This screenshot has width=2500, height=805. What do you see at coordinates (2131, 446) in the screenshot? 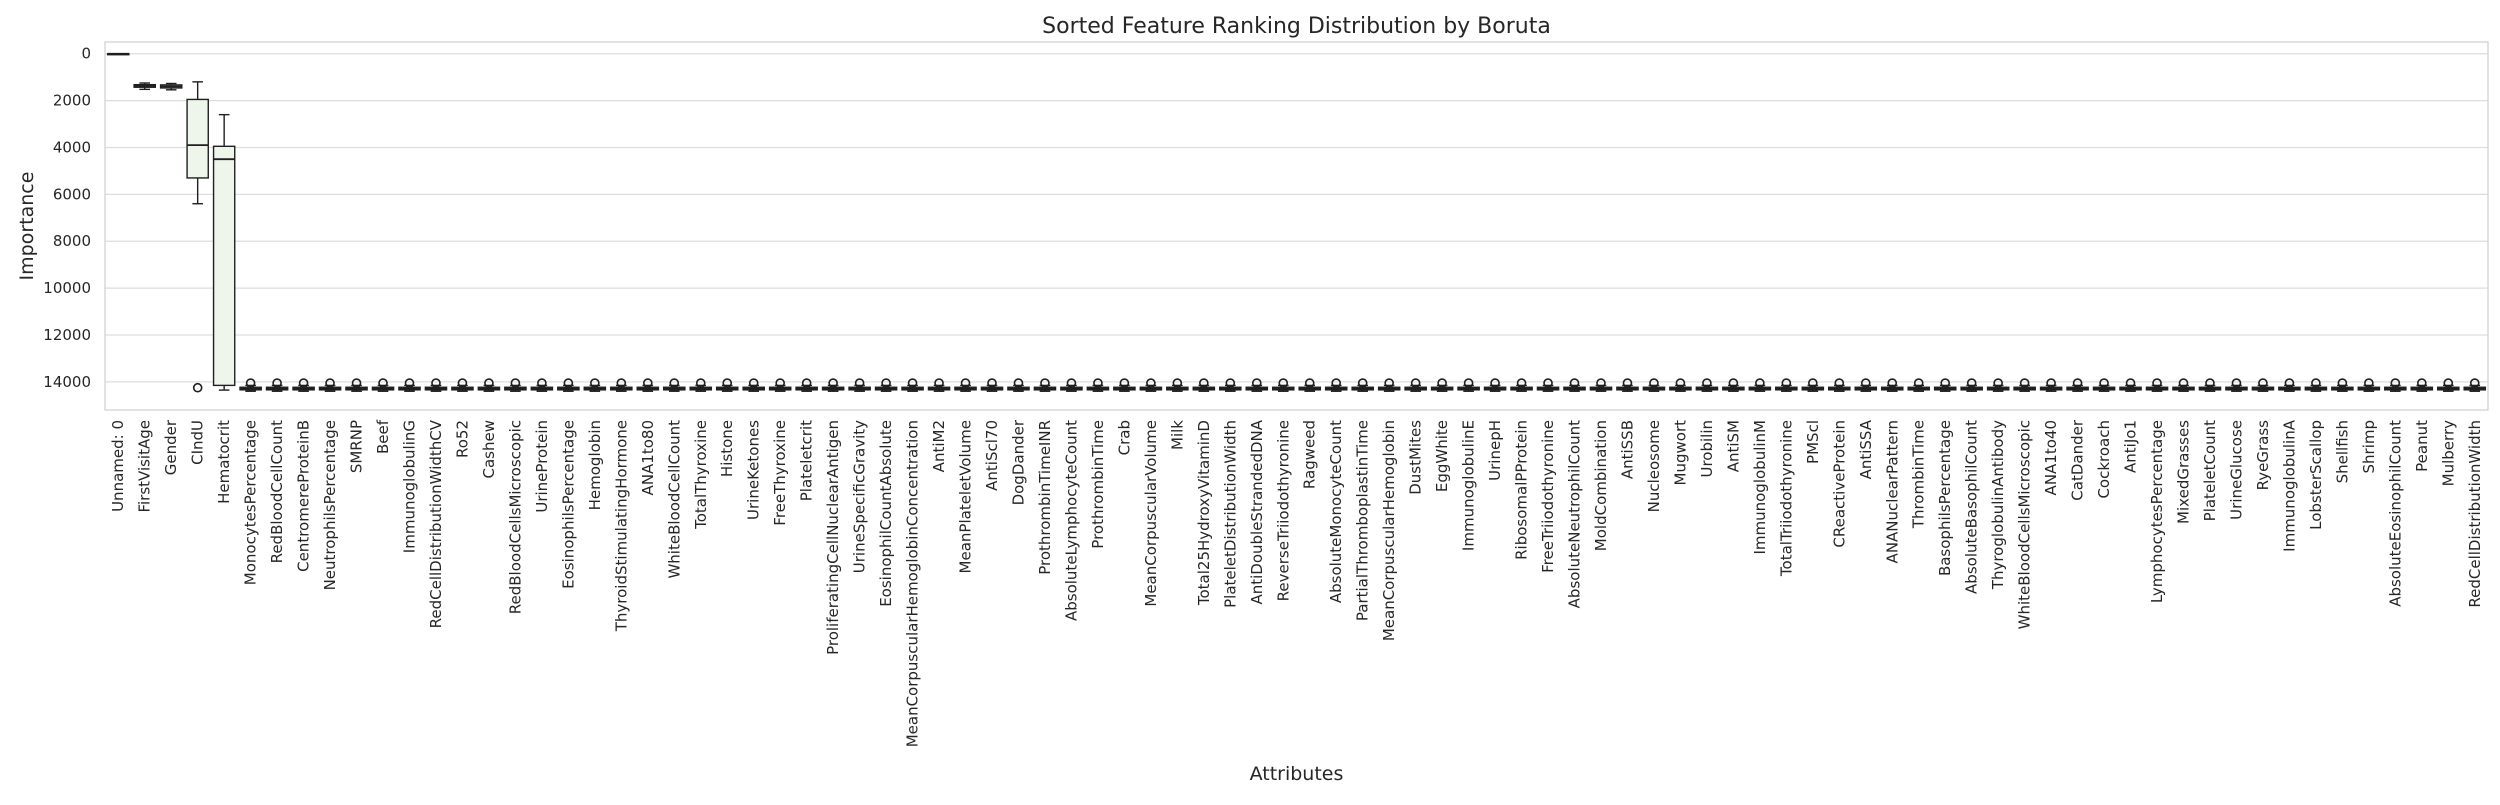
I see `x-tick-label: AntiJo1` at bounding box center [2131, 446].